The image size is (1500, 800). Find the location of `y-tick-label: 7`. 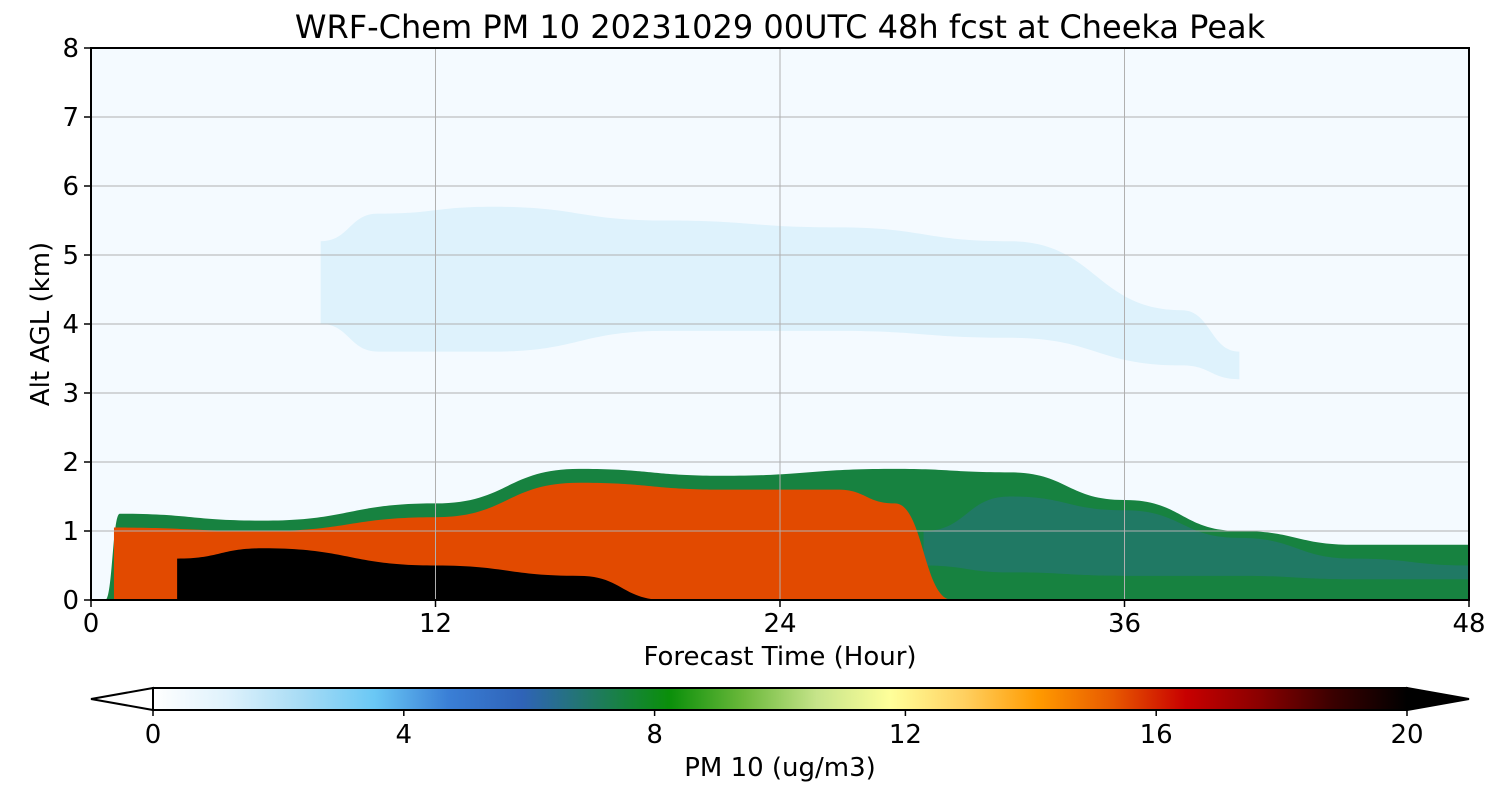

y-tick-label: 7 is located at coordinates (70, 118).